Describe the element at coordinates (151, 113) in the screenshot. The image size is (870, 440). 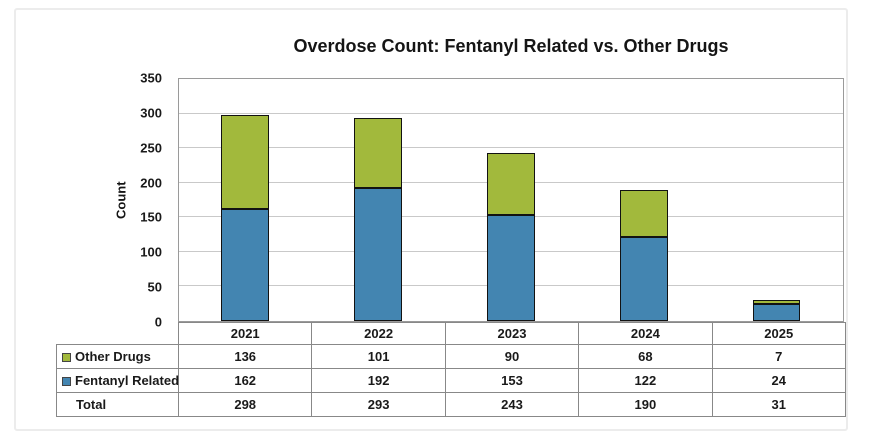
I see `y-tick-label: 300` at that location.